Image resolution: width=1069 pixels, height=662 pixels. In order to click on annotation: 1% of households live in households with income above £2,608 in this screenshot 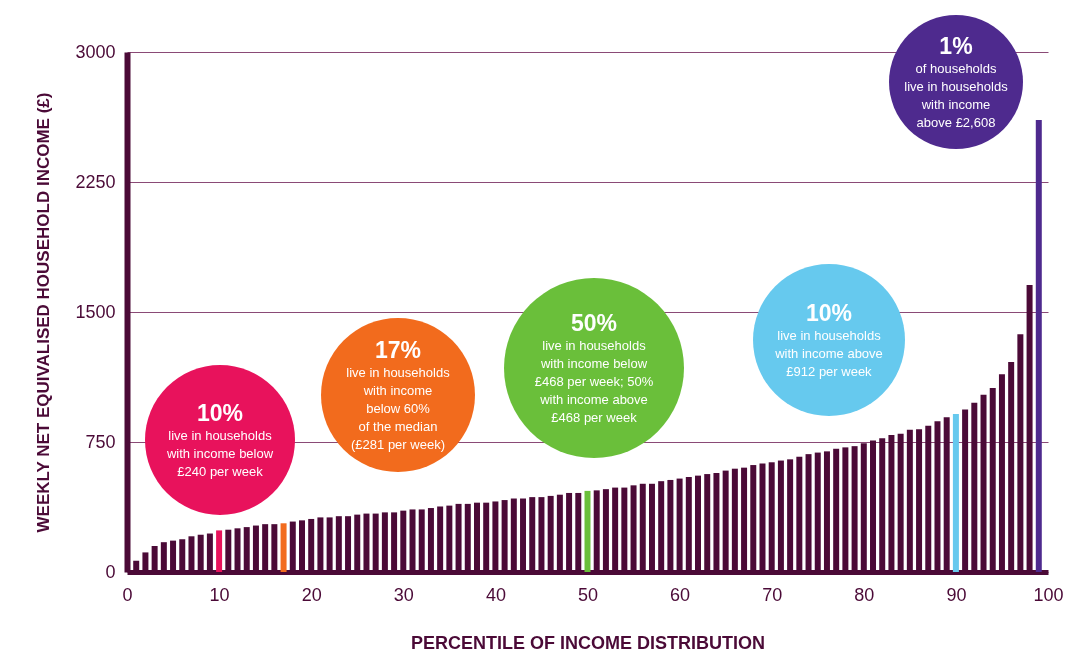, I will do `click(956, 82)`.